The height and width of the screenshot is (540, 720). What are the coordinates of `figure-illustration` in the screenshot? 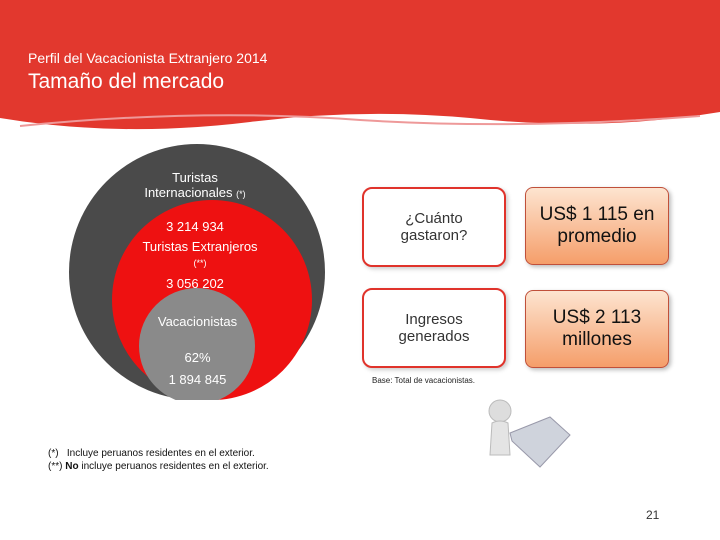 It's located at (529, 433).